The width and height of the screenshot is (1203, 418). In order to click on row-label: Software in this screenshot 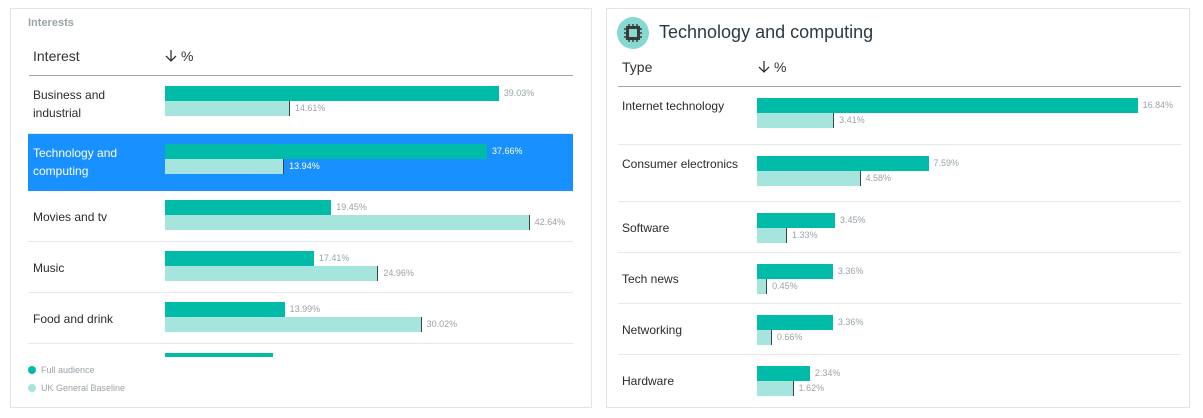, I will do `click(646, 227)`.